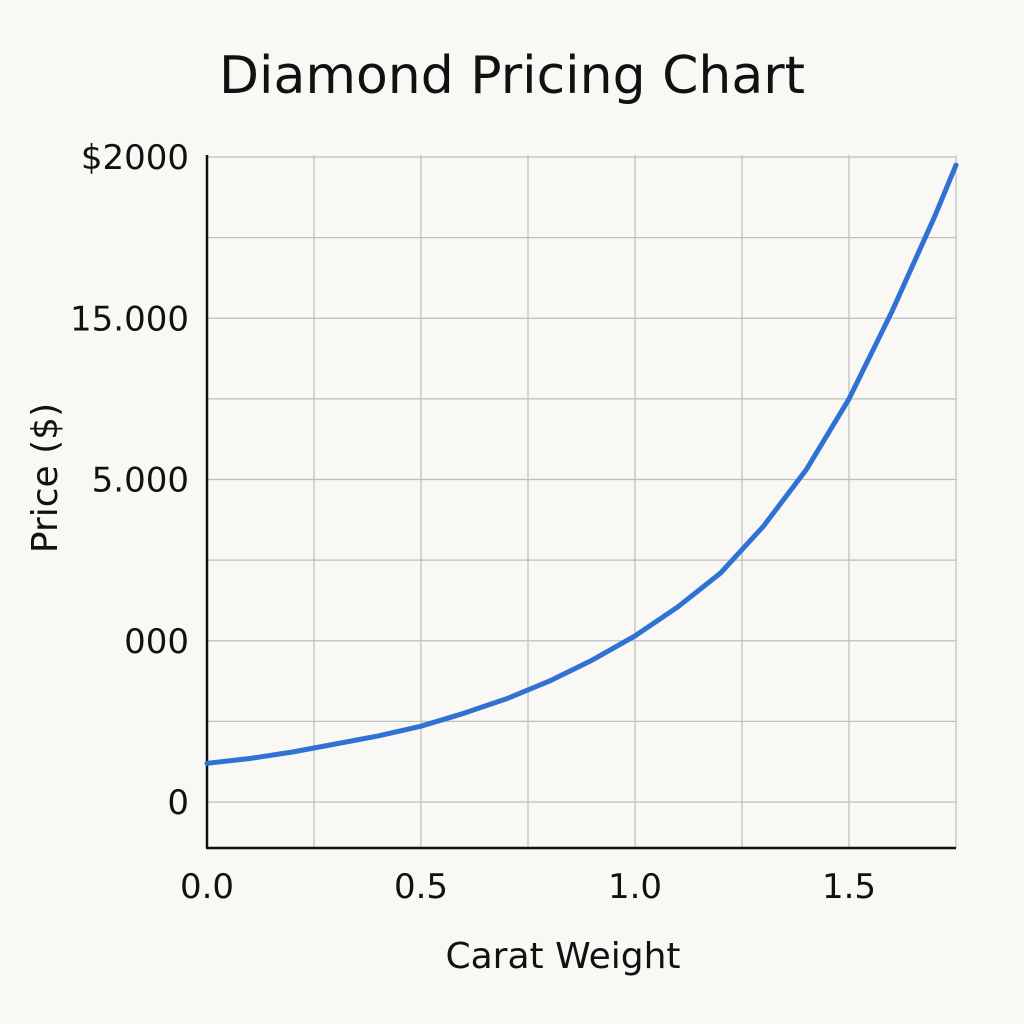 The image size is (1024, 1024). What do you see at coordinates (421, 887) in the screenshot?
I see `x-tick-label: 0.5` at bounding box center [421, 887].